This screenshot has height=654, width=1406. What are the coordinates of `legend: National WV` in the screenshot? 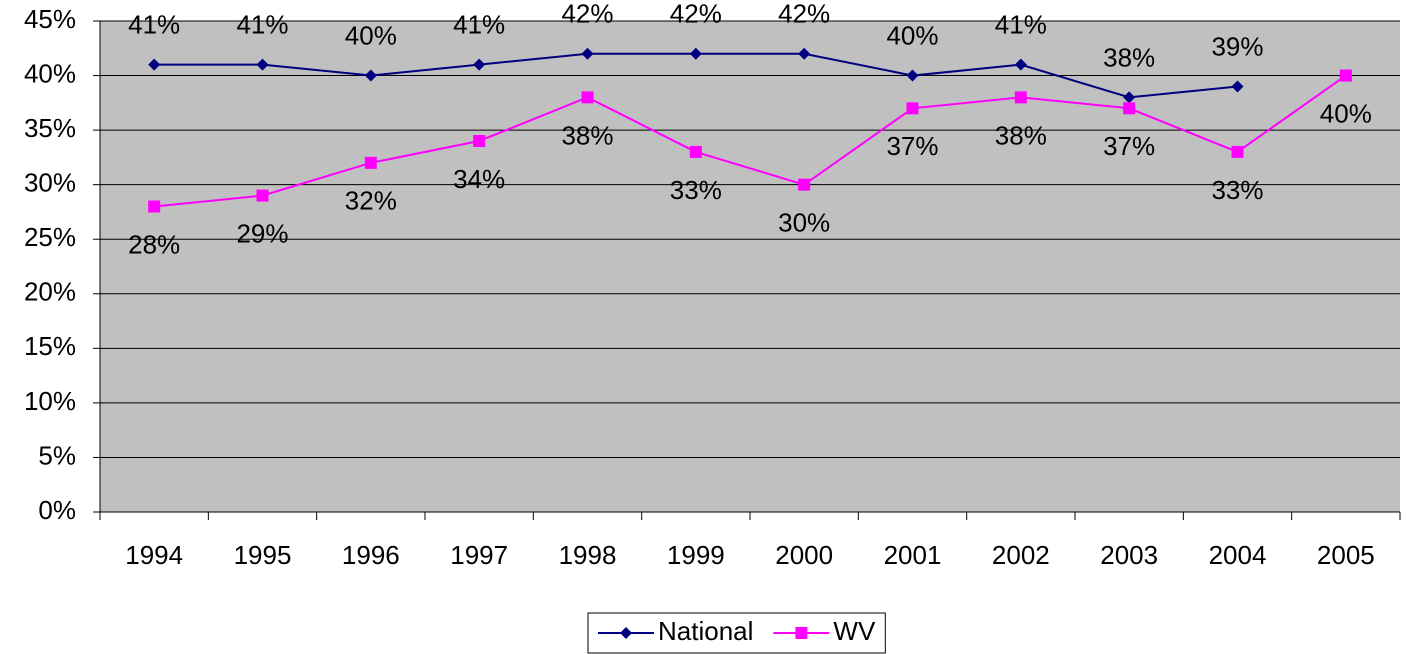 It's located at (736, 633).